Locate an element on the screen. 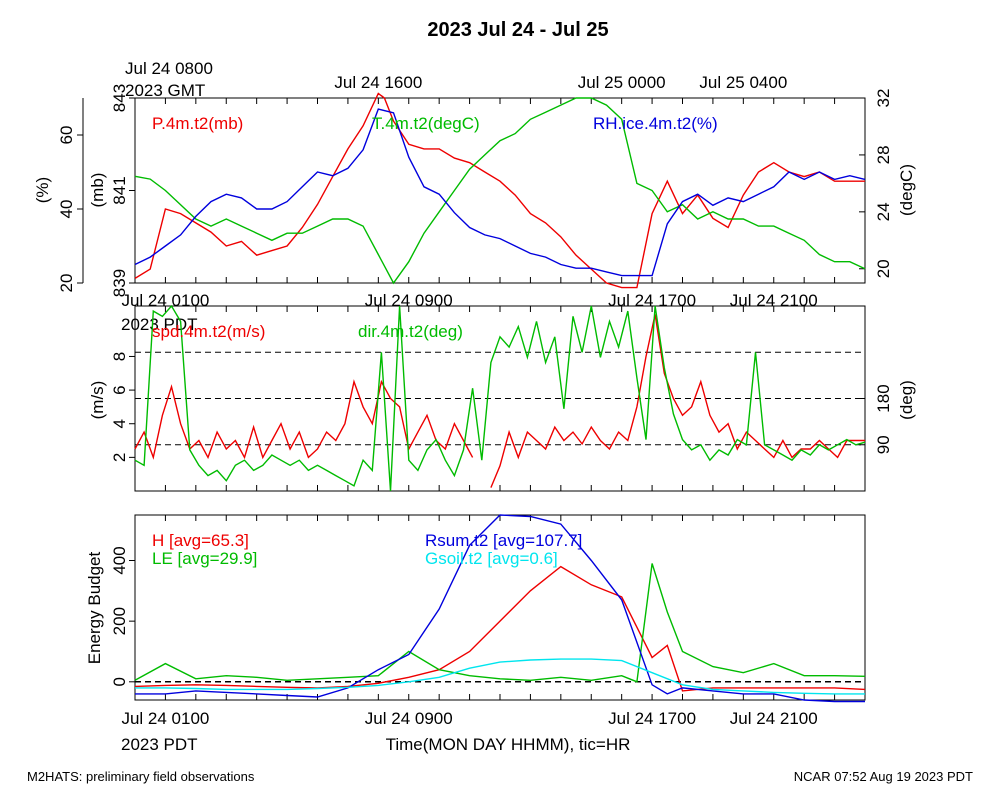  panel1-legend-entry: P.4m.t2(mb) is located at coordinates (197, 123).